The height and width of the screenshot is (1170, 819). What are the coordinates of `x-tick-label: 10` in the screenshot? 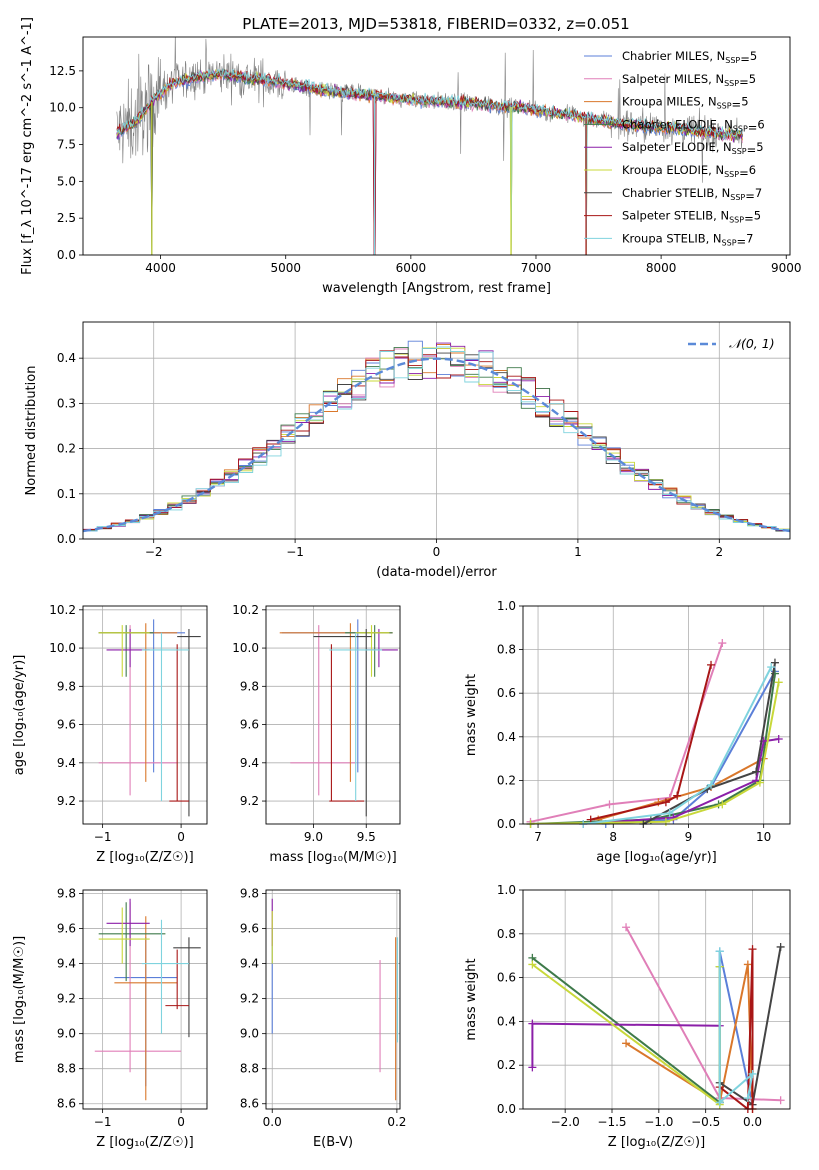 It's located at (763, 837).